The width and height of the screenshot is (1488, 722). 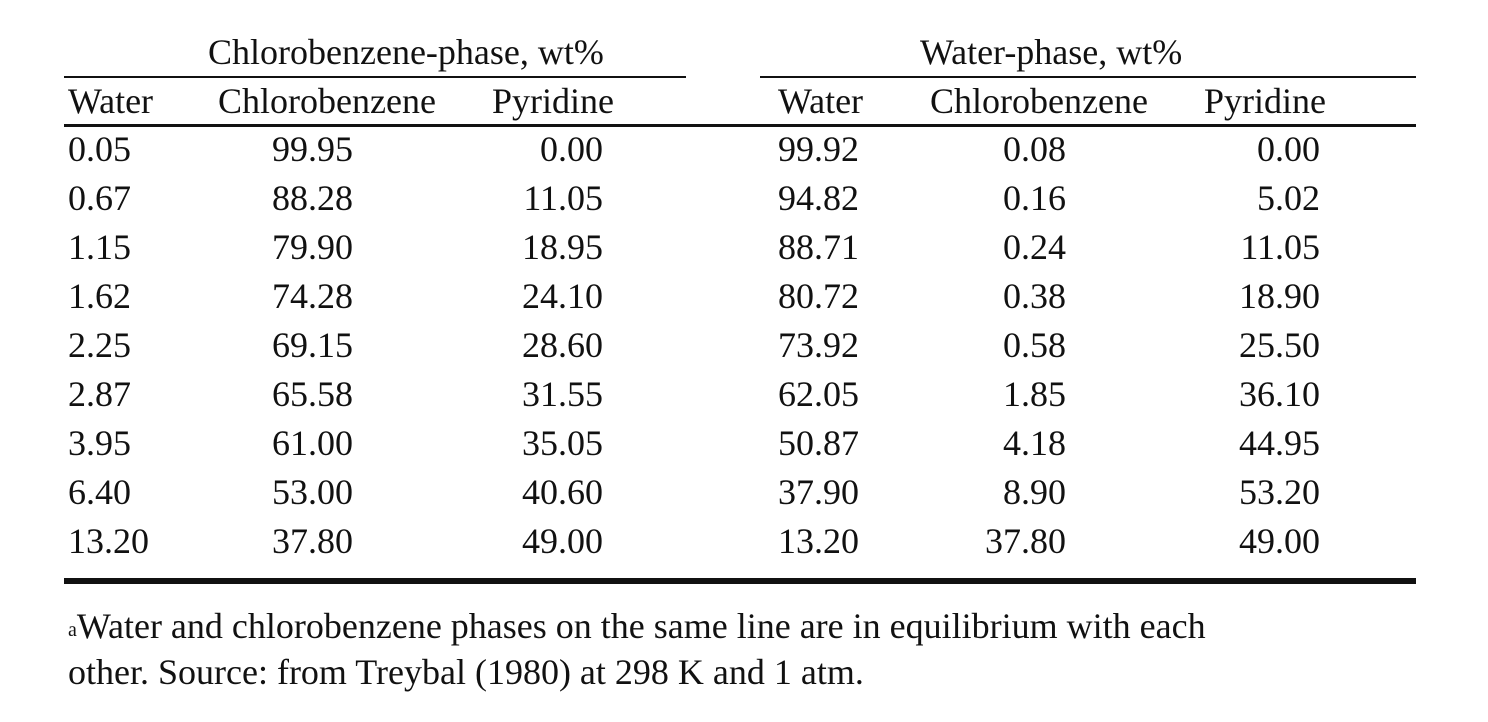 I want to click on water-phase-group-title: Water-phase, wt%, so click(x=1051, y=52).